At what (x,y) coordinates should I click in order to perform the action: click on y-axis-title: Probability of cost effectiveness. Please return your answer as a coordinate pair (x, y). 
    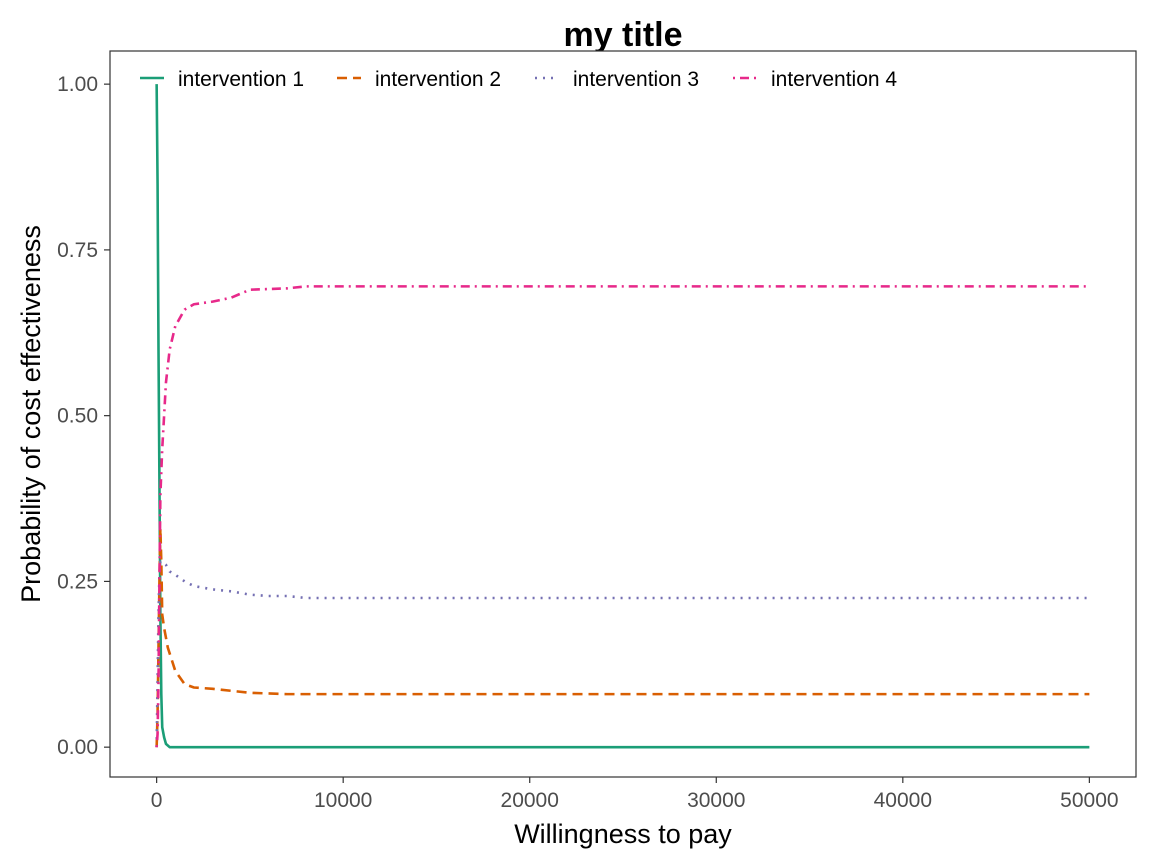
    Looking at the image, I should click on (31, 414).